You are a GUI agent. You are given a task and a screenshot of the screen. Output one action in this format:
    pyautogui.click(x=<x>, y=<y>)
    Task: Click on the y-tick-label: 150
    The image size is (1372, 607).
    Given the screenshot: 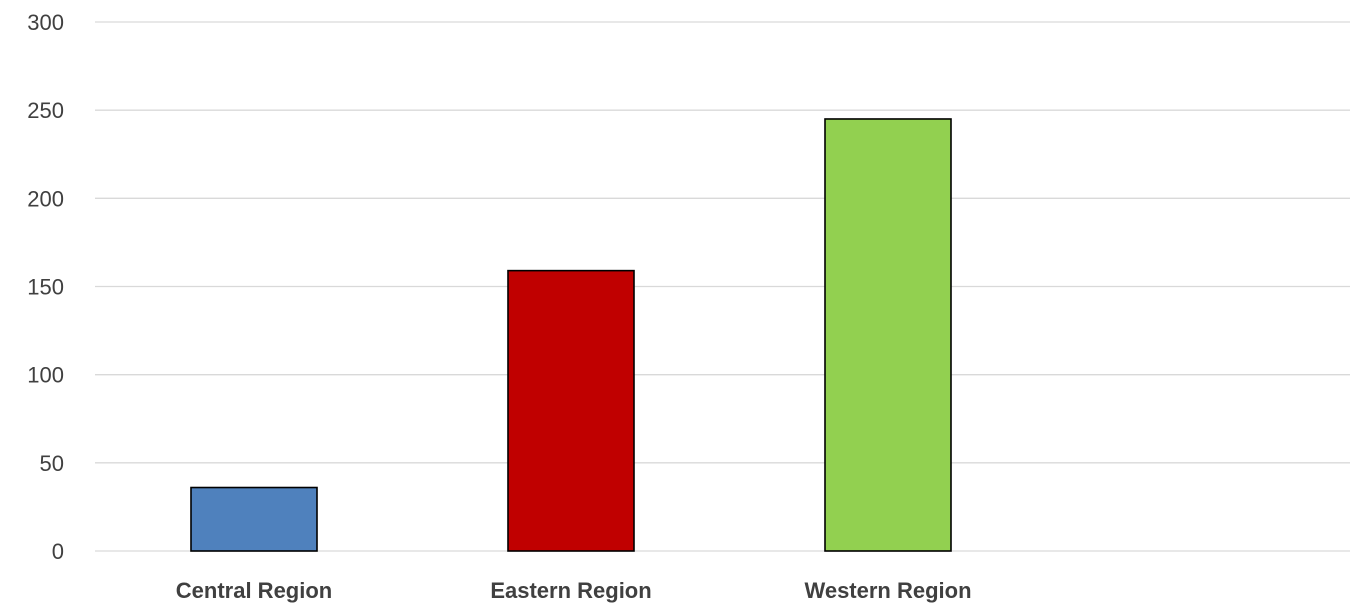 What is the action you would take?
    pyautogui.click(x=45, y=287)
    